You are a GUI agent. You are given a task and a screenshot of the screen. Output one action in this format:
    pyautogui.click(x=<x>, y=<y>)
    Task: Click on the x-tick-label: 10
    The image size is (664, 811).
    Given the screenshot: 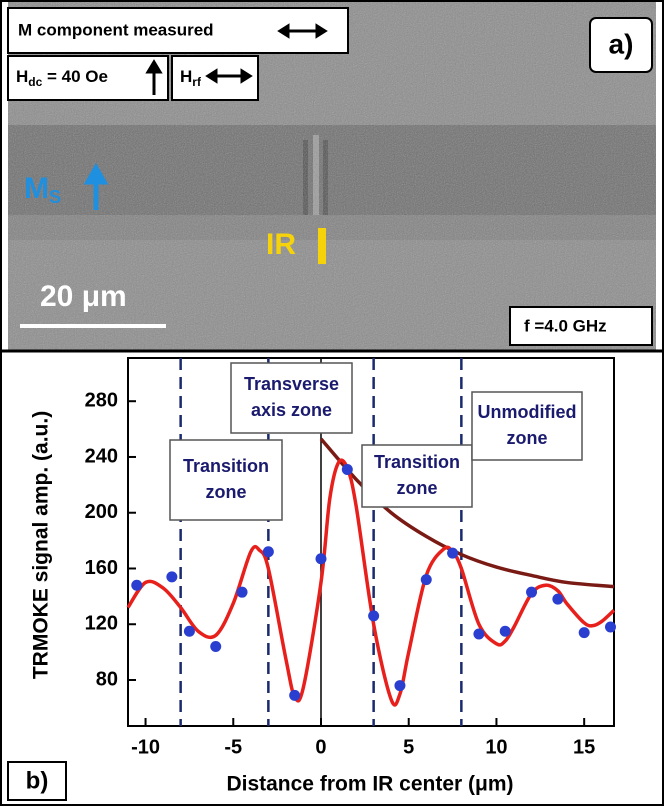 What is the action you would take?
    pyautogui.click(x=496, y=747)
    